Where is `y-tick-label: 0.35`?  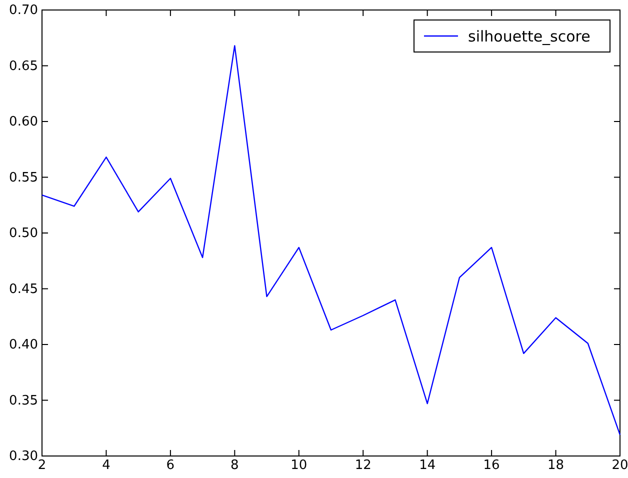 y-tick-label: 0.35 is located at coordinates (23, 400).